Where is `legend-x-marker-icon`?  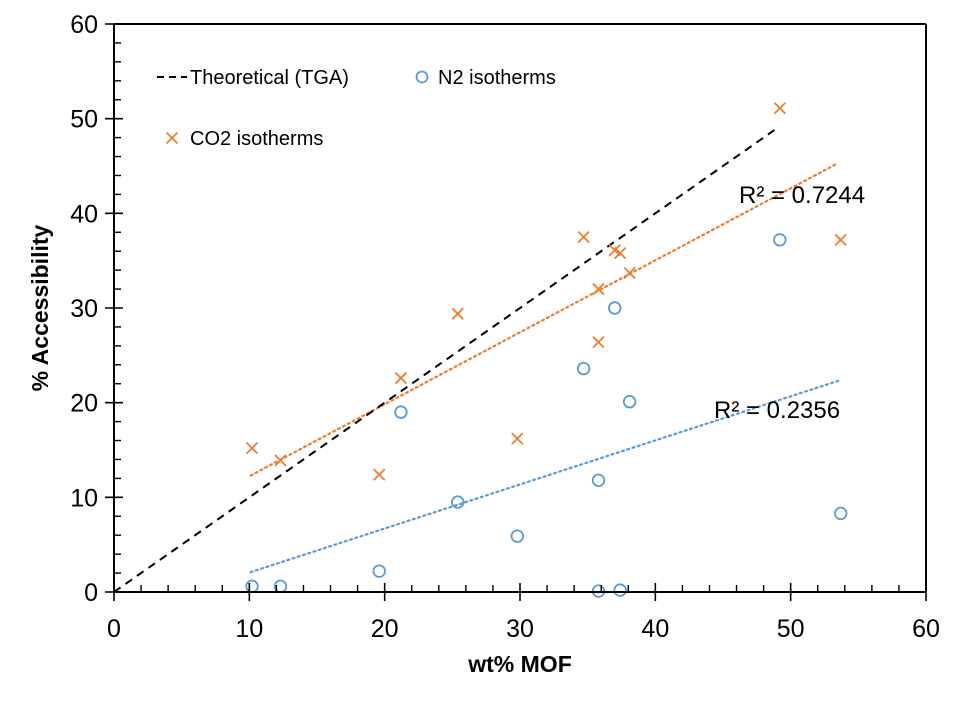 legend-x-marker-icon is located at coordinates (172, 138).